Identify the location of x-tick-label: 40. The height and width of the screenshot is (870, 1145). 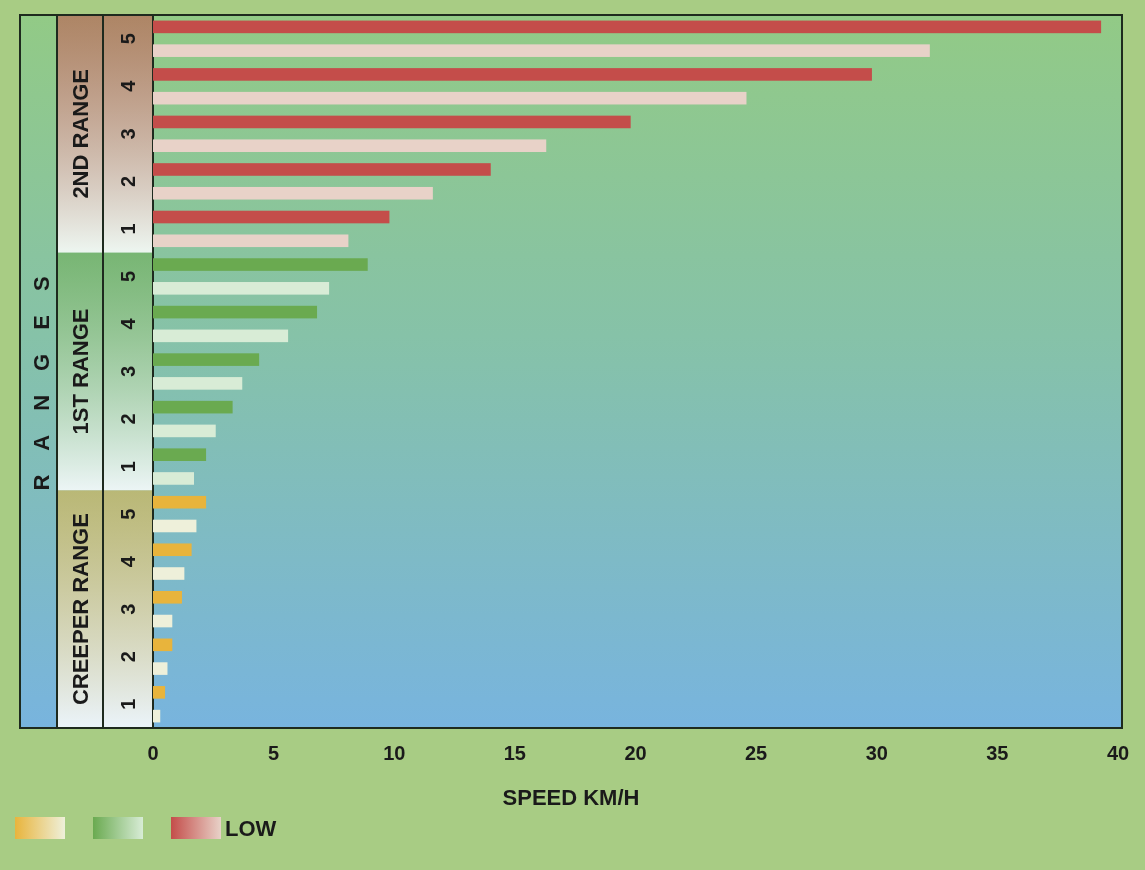
(1118, 753).